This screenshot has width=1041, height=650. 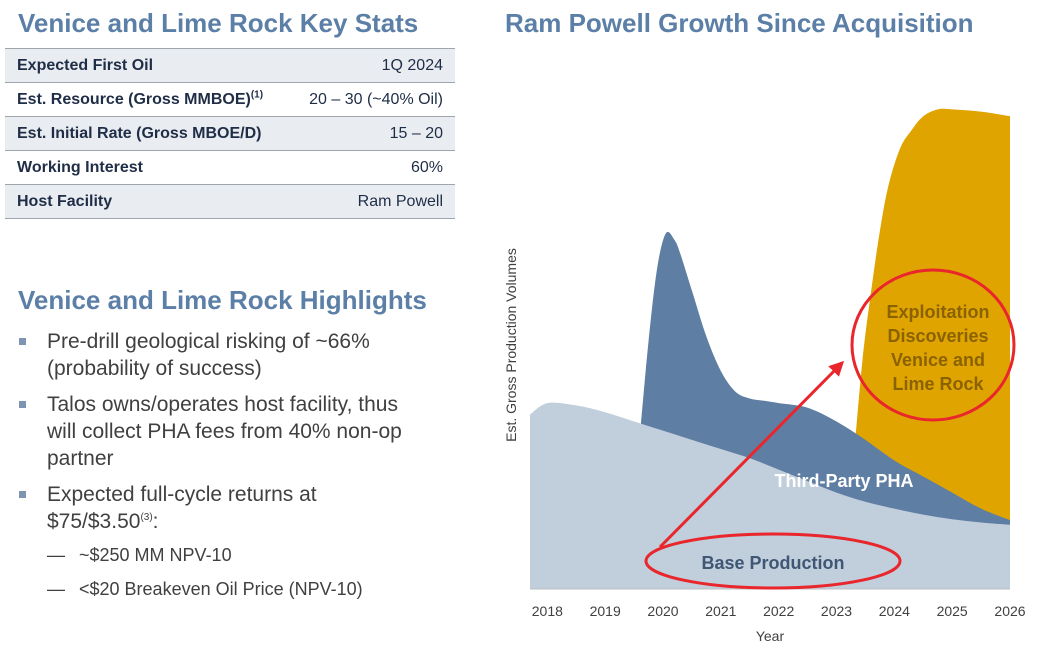 I want to click on highlights-title: Venice and Lime Rock Highlights, so click(x=222, y=300).